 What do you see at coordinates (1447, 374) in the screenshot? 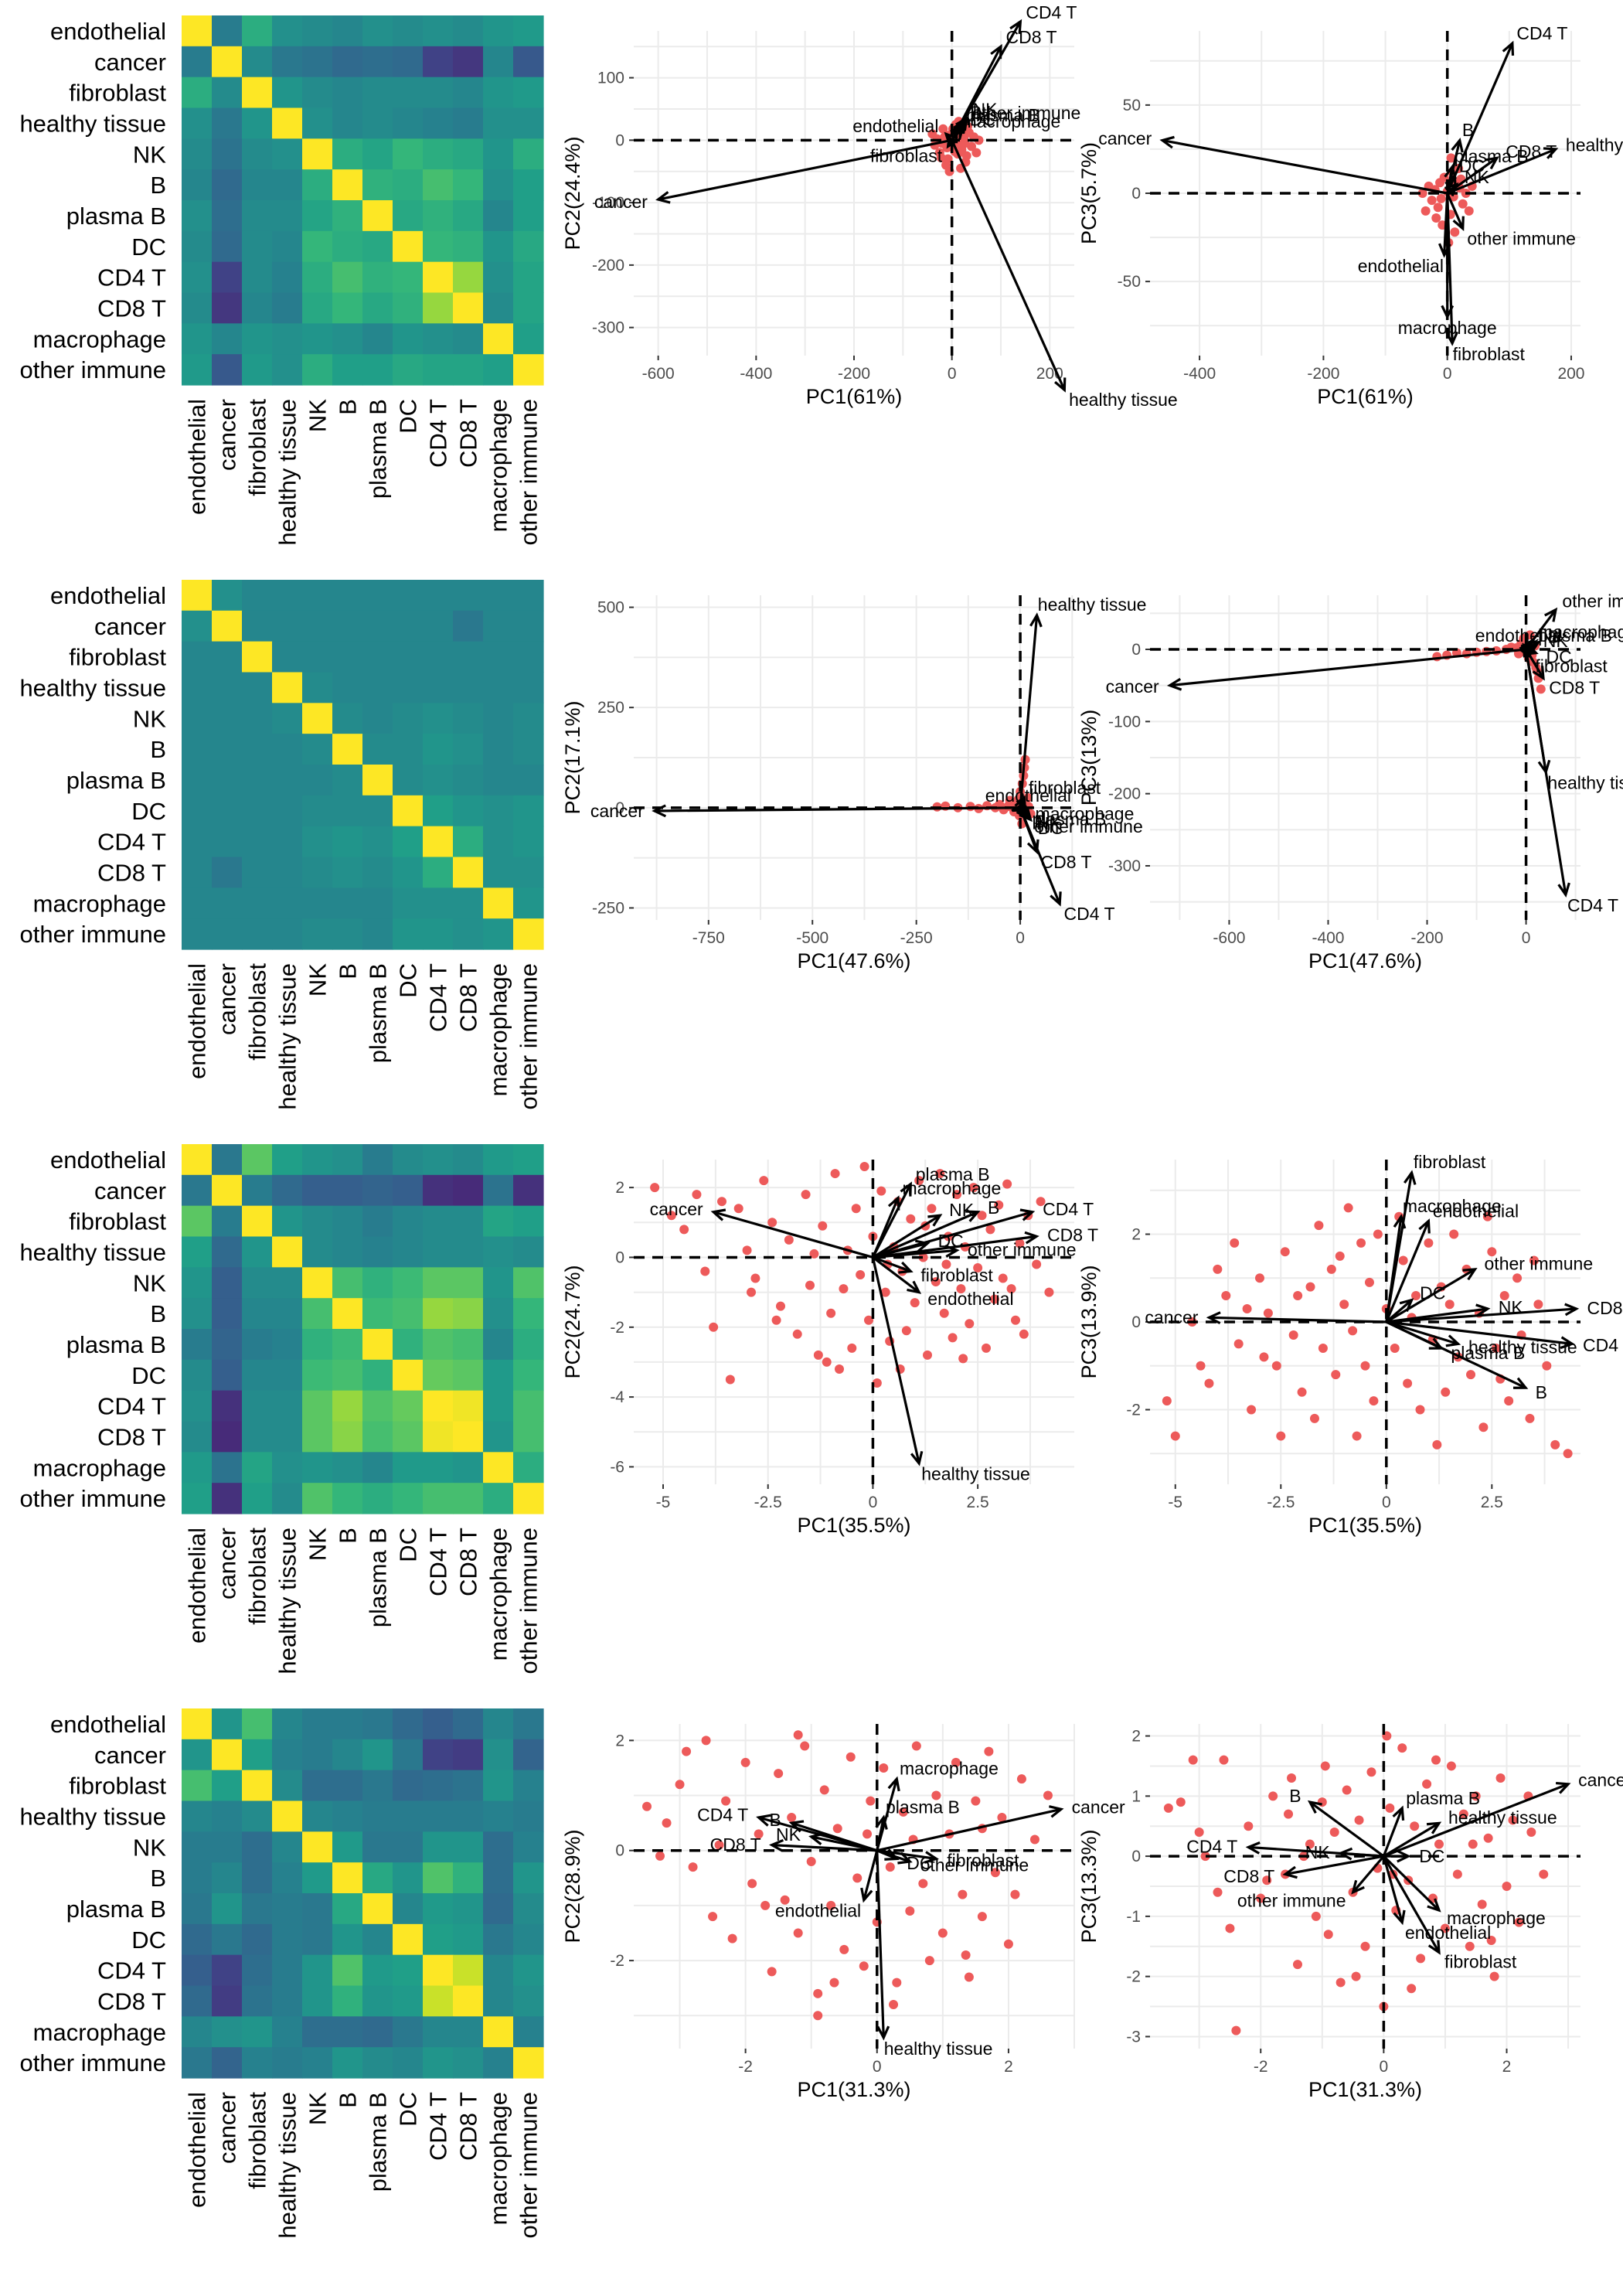
I see `x-tick-label: 0` at bounding box center [1447, 374].